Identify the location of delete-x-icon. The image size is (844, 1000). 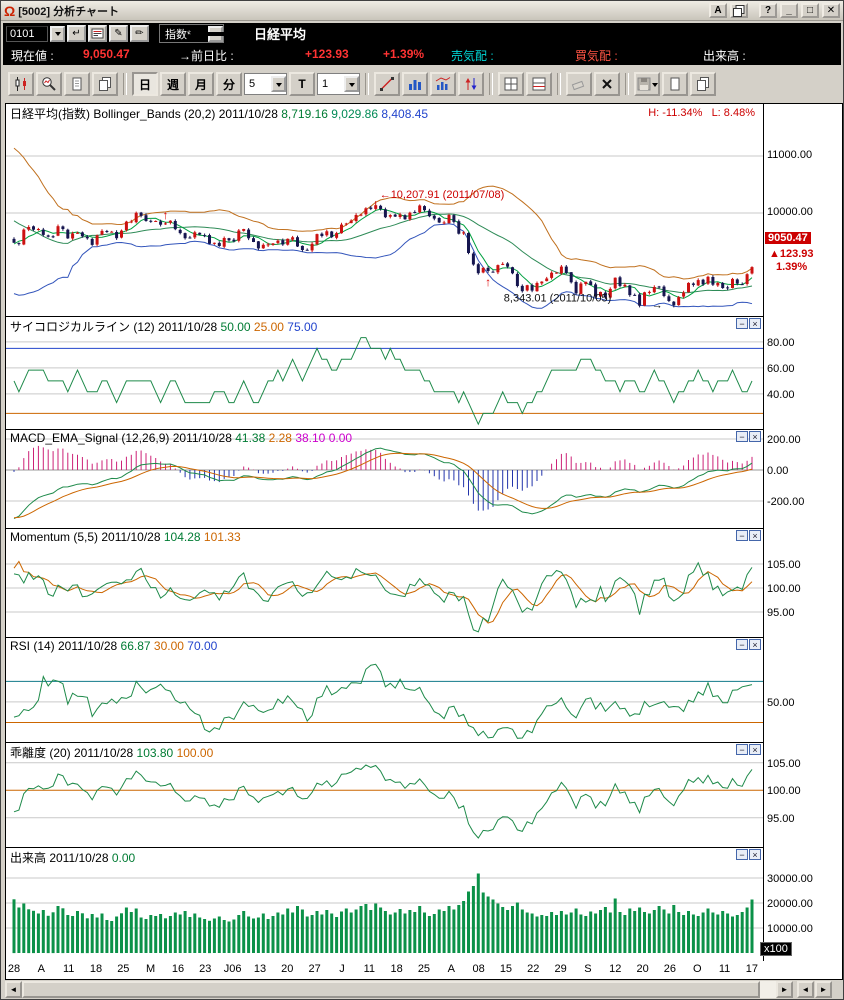
(607, 84).